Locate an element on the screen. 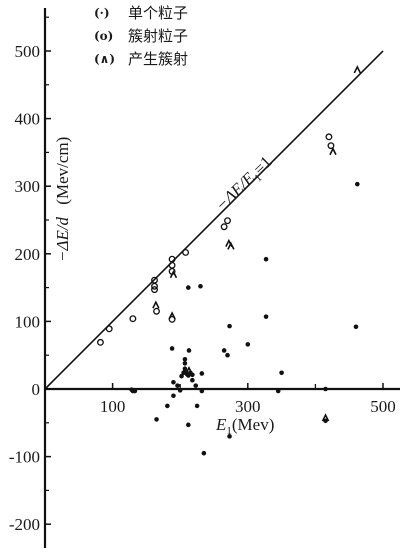 The width and height of the screenshot is (417, 555). reference-line-label: −ΔE/E1=1 is located at coordinates (245, 184).